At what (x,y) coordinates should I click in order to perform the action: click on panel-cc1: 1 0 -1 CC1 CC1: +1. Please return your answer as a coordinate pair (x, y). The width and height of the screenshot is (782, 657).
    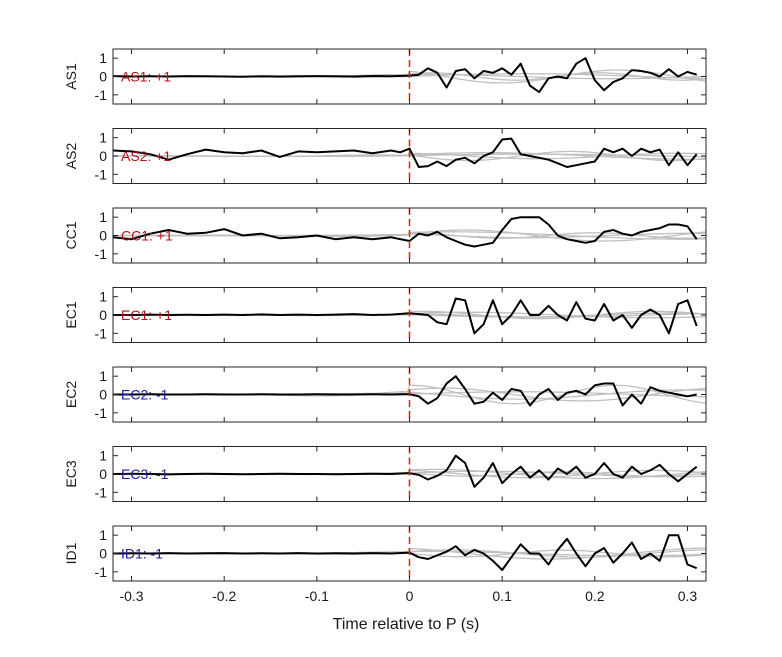
    Looking at the image, I should click on (385, 235).